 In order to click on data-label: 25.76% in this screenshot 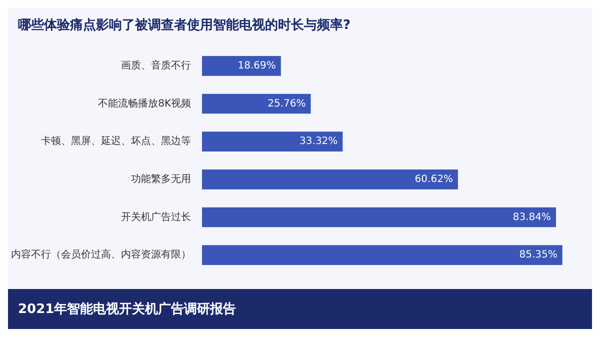, I will do `click(287, 104)`.